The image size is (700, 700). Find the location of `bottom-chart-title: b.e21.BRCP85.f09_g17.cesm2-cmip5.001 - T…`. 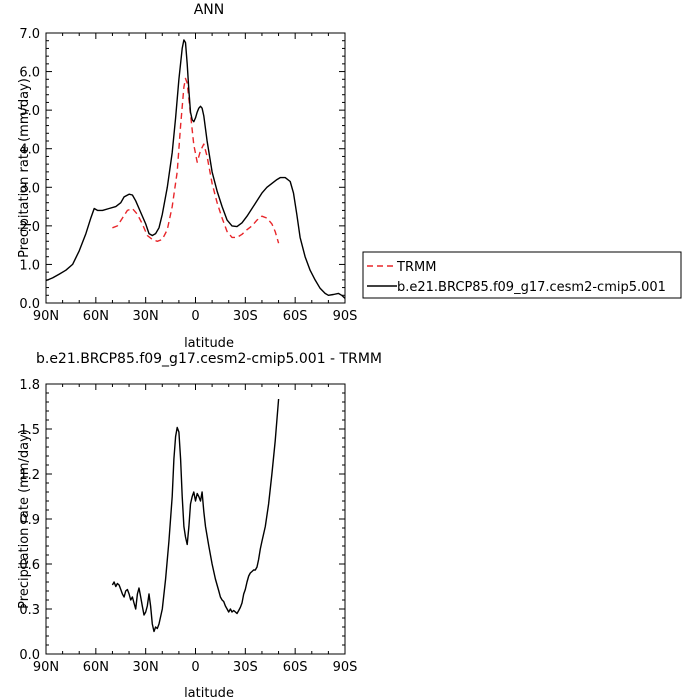

bottom-chart-title: b.e21.BRCP85.f09_g17.cesm2-cmip5.001 - T… is located at coordinates (209, 359).